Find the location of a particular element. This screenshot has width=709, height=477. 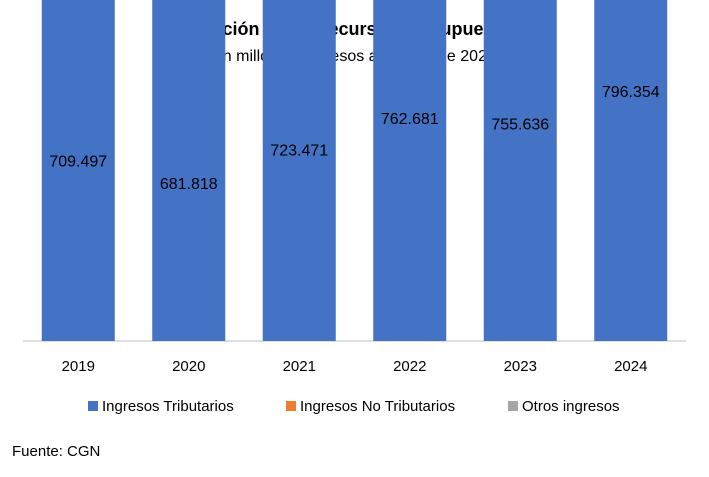

legend-label: Otros ingresos is located at coordinates (571, 406).